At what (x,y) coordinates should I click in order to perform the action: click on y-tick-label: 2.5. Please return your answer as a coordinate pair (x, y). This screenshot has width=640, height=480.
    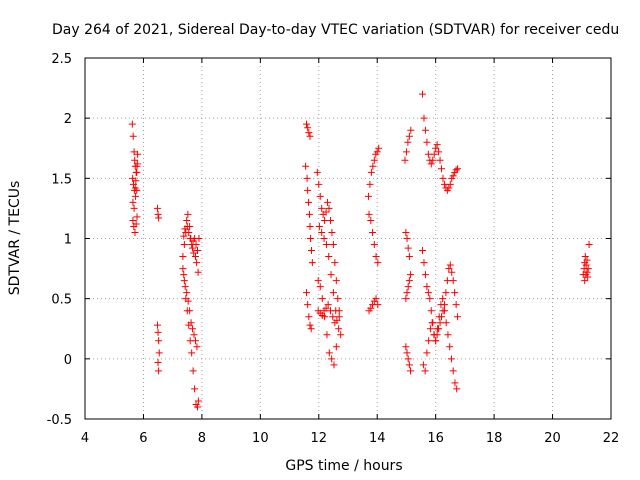
    Looking at the image, I should click on (61, 59).